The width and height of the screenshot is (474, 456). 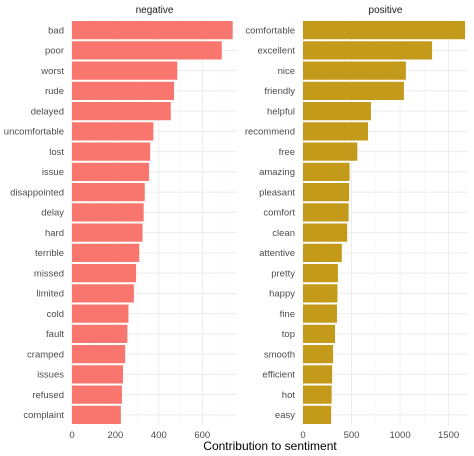 What do you see at coordinates (320, 313) in the screenshot?
I see `bar-fine` at bounding box center [320, 313].